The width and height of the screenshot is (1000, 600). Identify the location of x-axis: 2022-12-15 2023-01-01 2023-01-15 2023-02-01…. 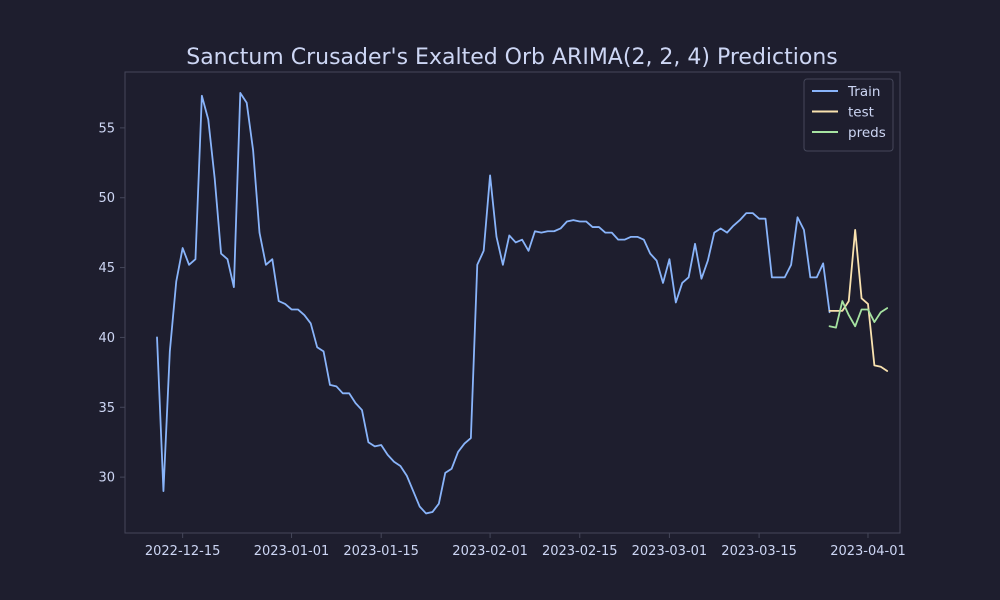
(525, 546).